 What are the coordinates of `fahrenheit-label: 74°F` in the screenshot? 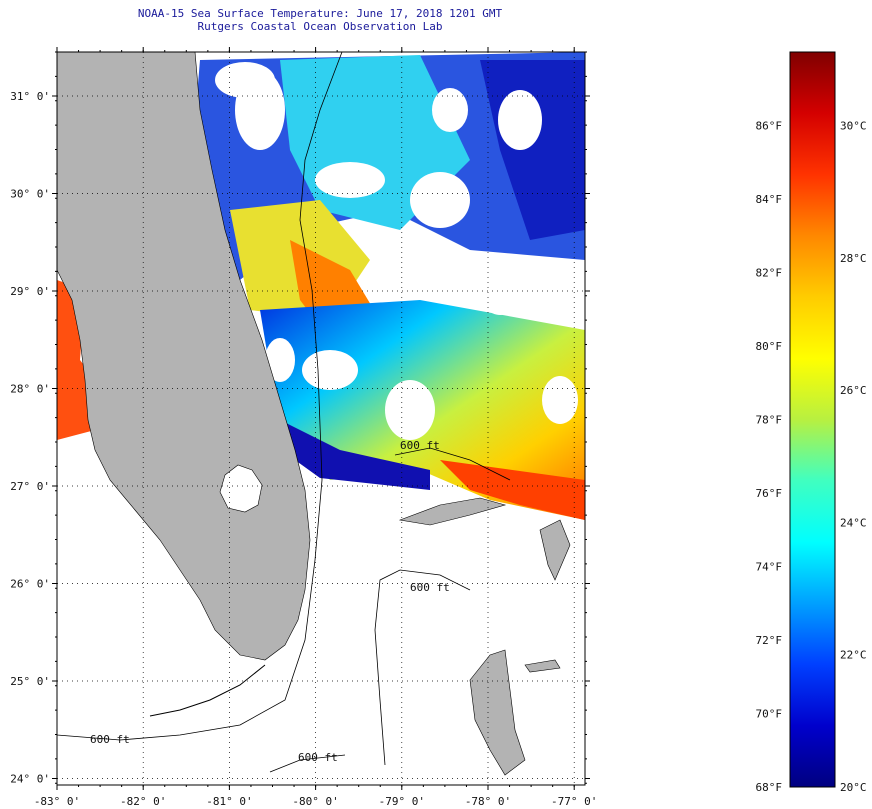 It's located at (769, 567).